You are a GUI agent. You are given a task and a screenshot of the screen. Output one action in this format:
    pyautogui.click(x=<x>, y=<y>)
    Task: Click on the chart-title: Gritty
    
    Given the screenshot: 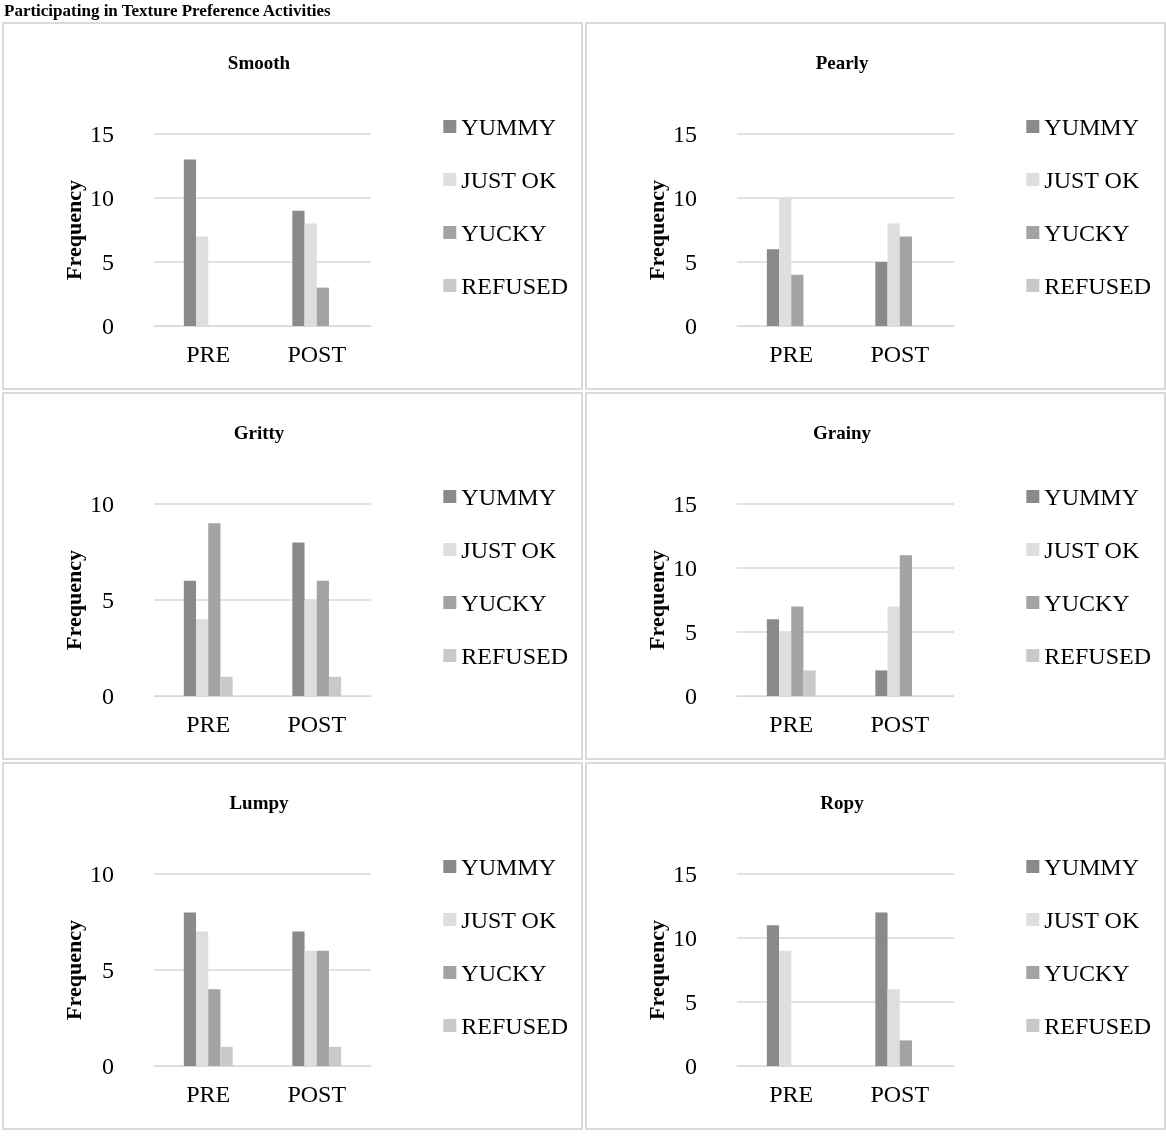 What is the action you would take?
    pyautogui.click(x=259, y=432)
    